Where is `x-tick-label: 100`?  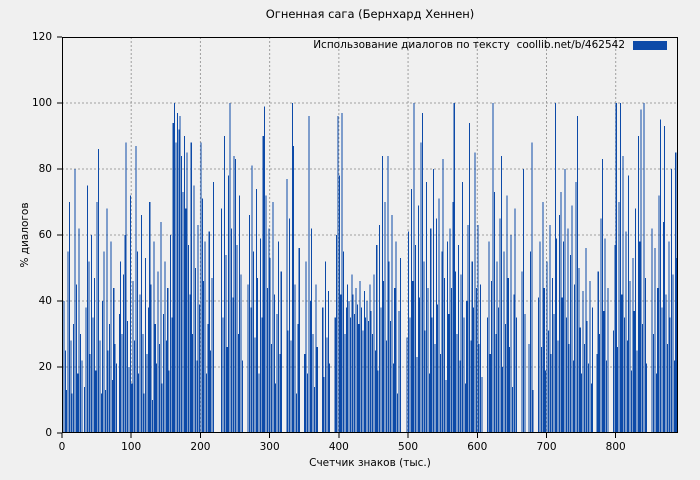
x-tick-label: 100 is located at coordinates (131, 447).